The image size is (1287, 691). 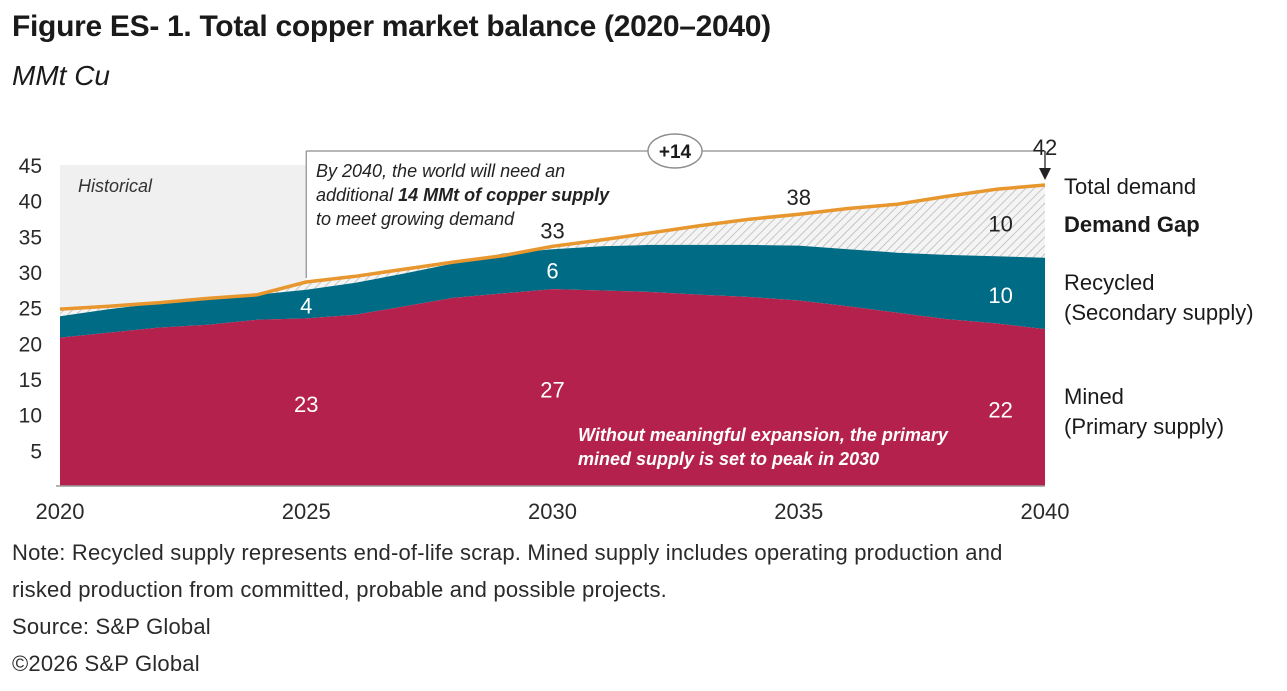 What do you see at coordinates (30, 202) in the screenshot?
I see `y-tick-label: 40` at bounding box center [30, 202].